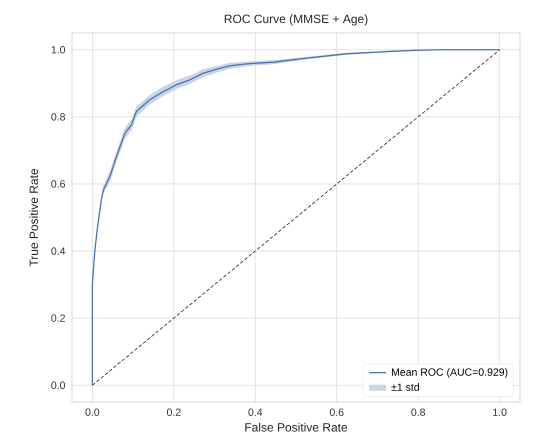  What do you see at coordinates (337, 412) in the screenshot?
I see `x-tick-label: 0.6` at bounding box center [337, 412].